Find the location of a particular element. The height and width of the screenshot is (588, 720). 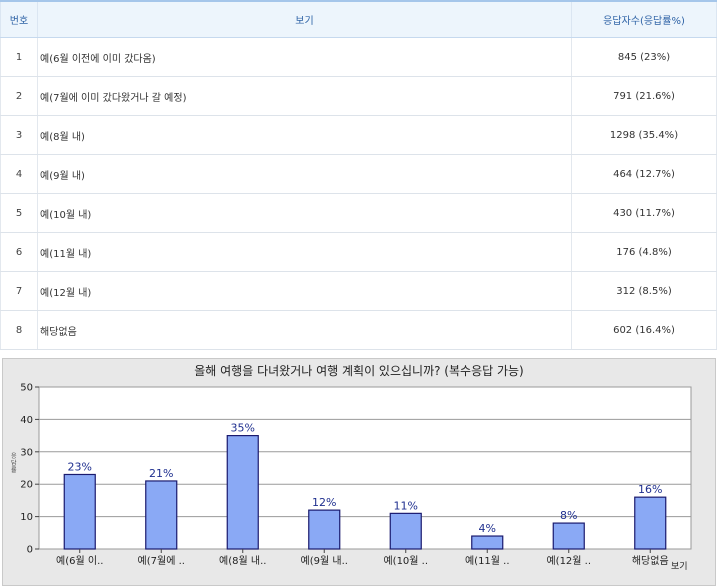

table-row: 3 예(8월 내) 1298 (35.4%) is located at coordinates (358, 135).